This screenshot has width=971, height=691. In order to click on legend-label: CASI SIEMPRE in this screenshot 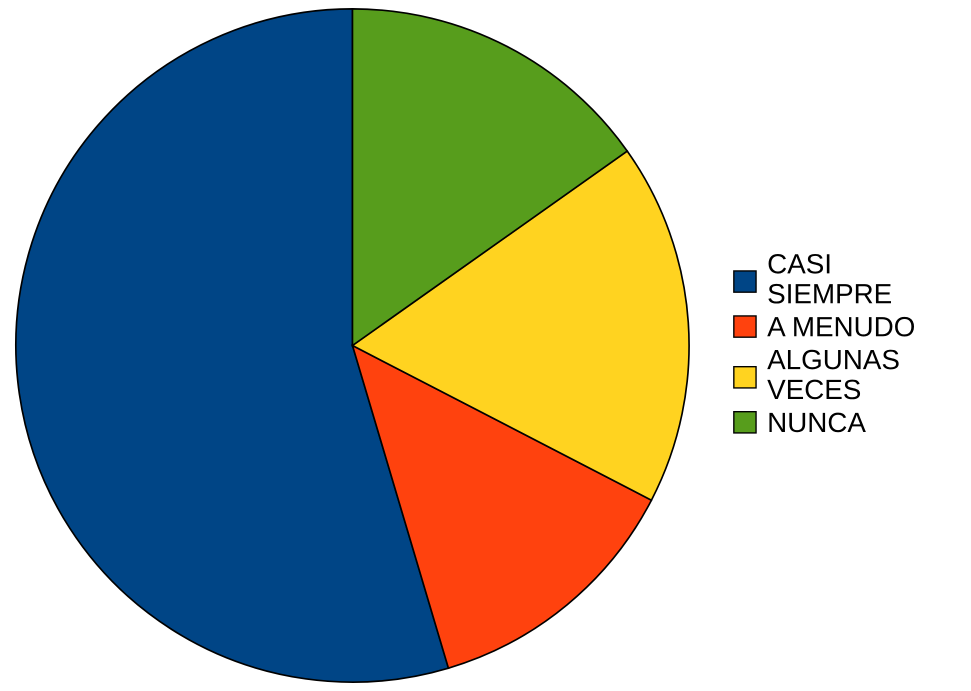, I will do `click(829, 279)`.